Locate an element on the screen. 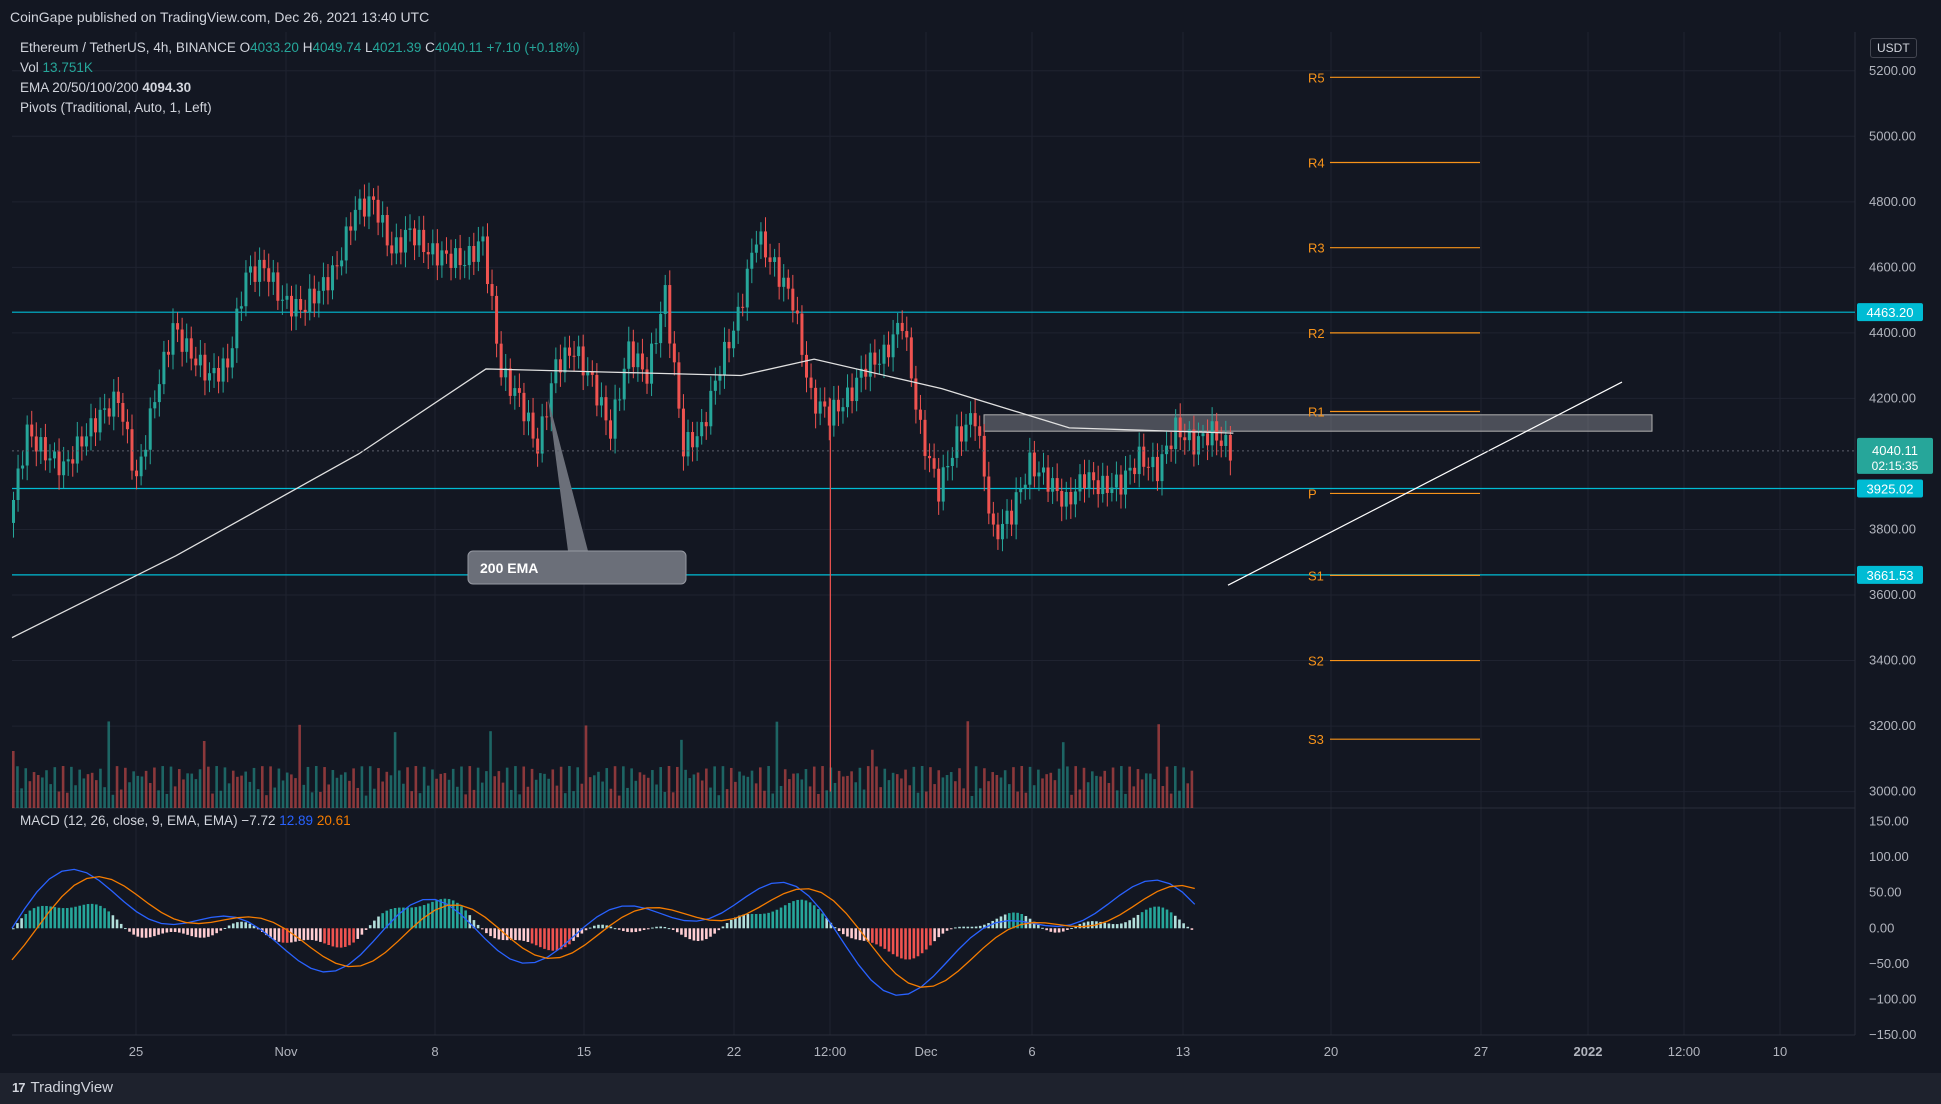 The image size is (1941, 1104). tradingview-brand: 17 TradingView is located at coordinates (62, 1087).